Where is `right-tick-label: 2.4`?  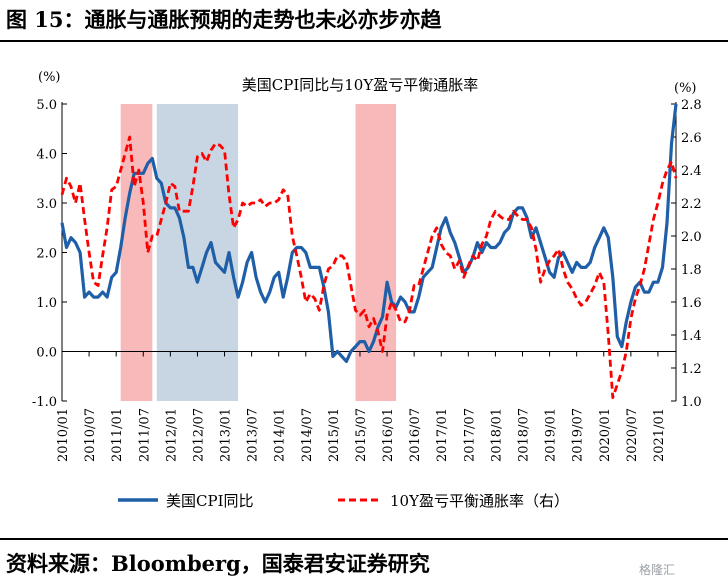 right-tick-label: 2.4 is located at coordinates (691, 171).